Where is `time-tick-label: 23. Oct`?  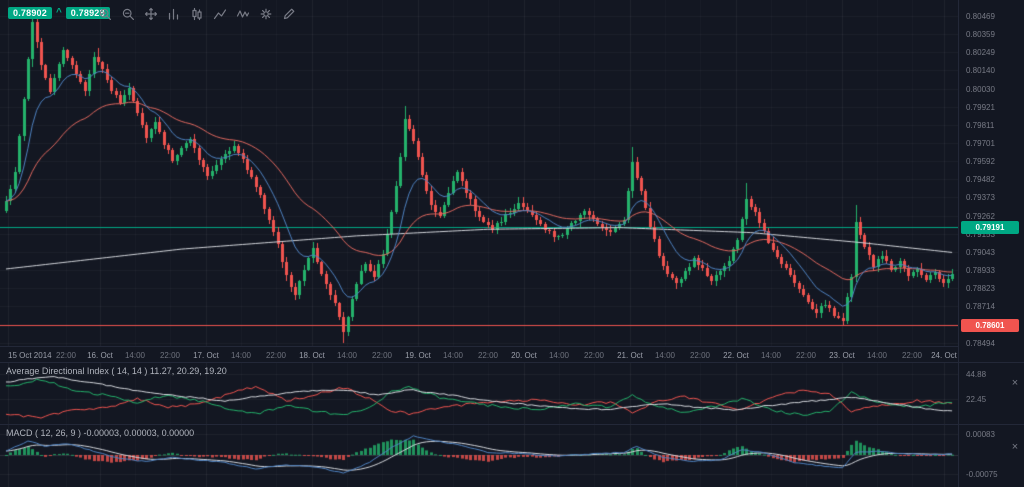 time-tick-label: 23. Oct is located at coordinates (842, 355).